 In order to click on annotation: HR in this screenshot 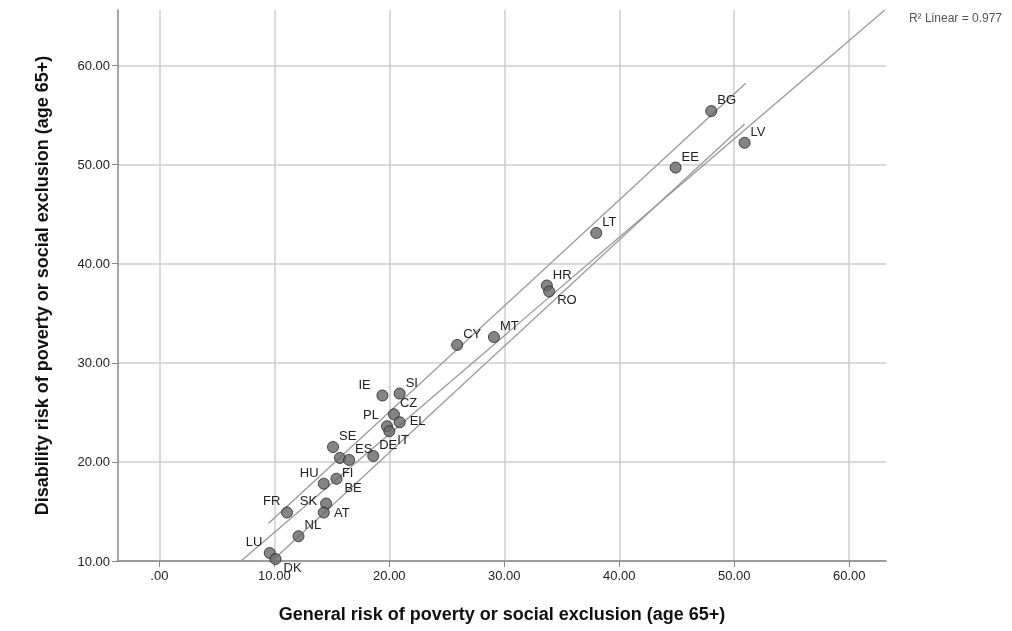, I will do `click(562, 274)`.